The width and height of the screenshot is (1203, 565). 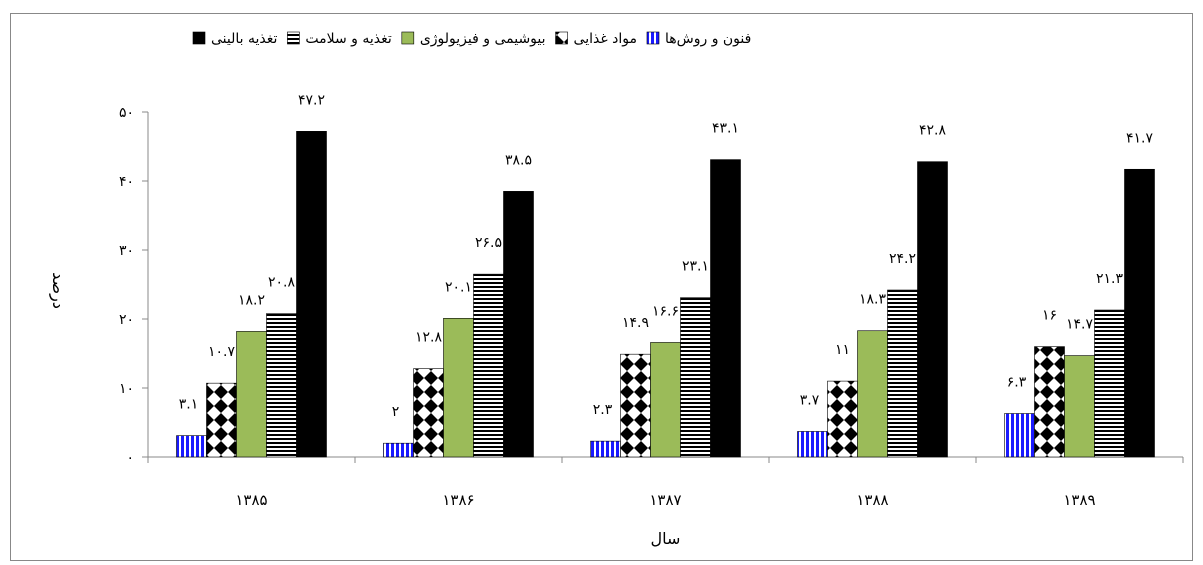 I want to click on legend-item: تغذیه بالینی, so click(x=235, y=39).